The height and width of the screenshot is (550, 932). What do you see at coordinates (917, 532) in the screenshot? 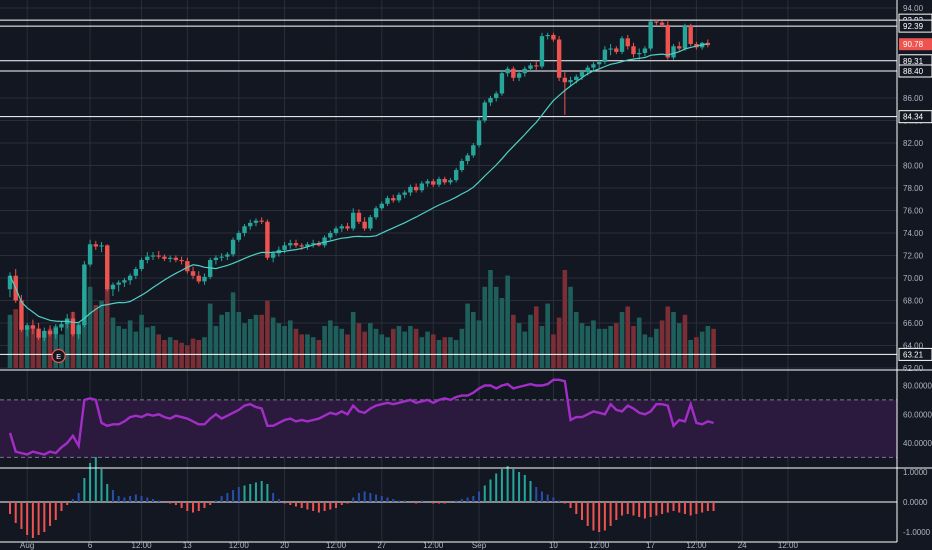
I see `momentum-tick-label: -1.0000` at bounding box center [917, 532].